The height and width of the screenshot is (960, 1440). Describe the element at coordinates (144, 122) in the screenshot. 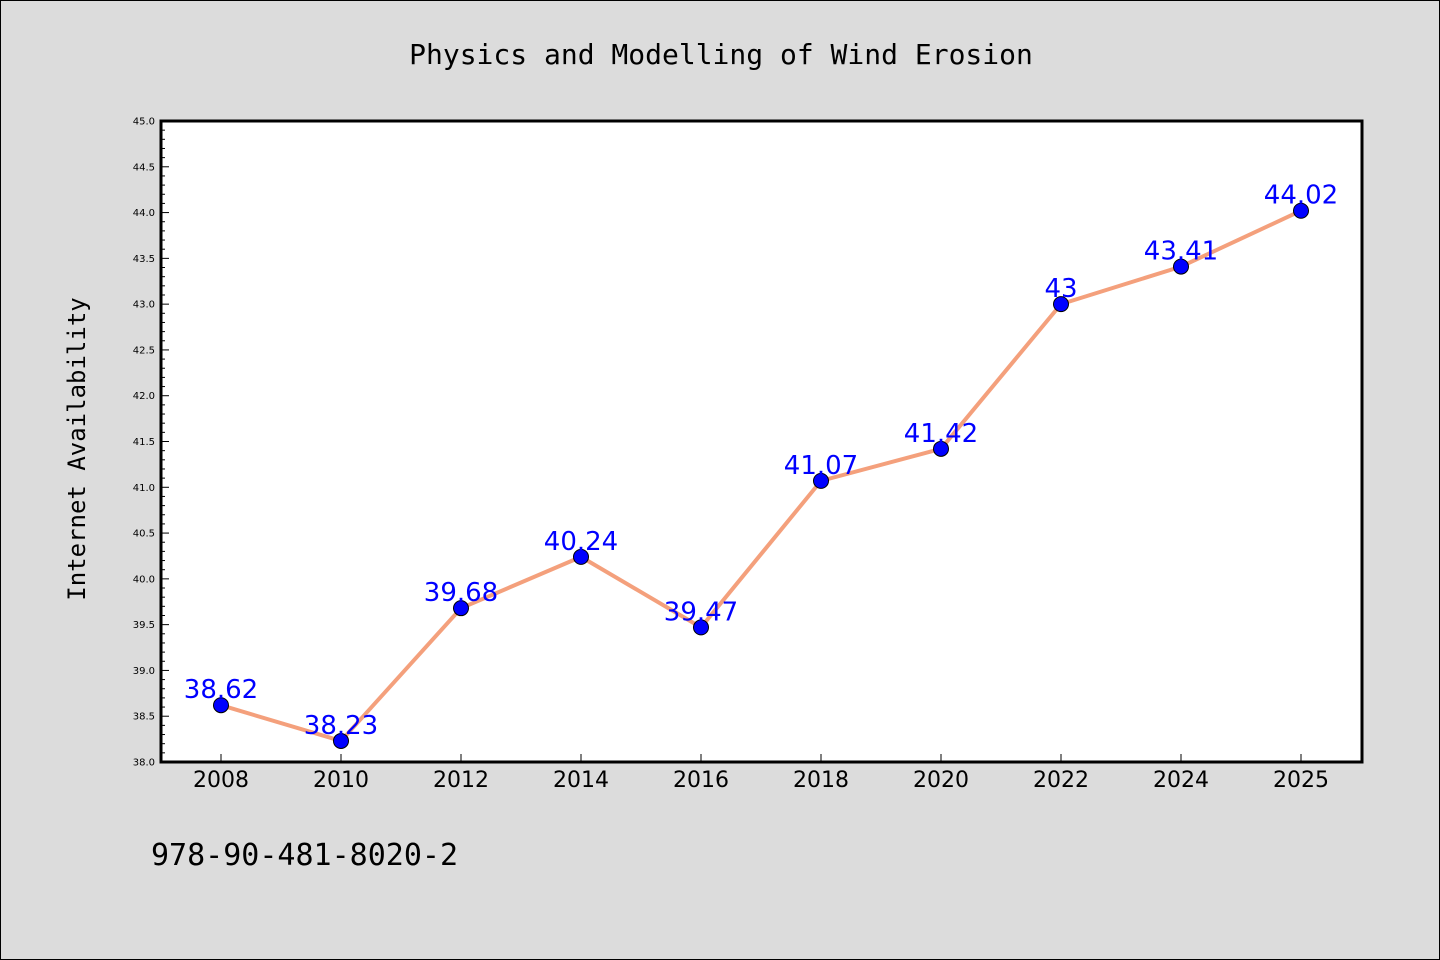

I see `y-tick-label: 45.0` at that location.